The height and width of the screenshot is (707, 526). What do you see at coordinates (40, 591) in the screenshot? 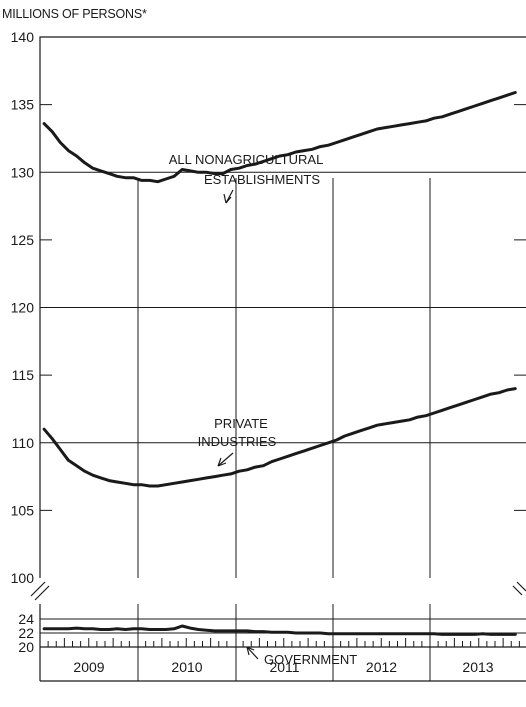
I see `axis-break-left` at bounding box center [40, 591].